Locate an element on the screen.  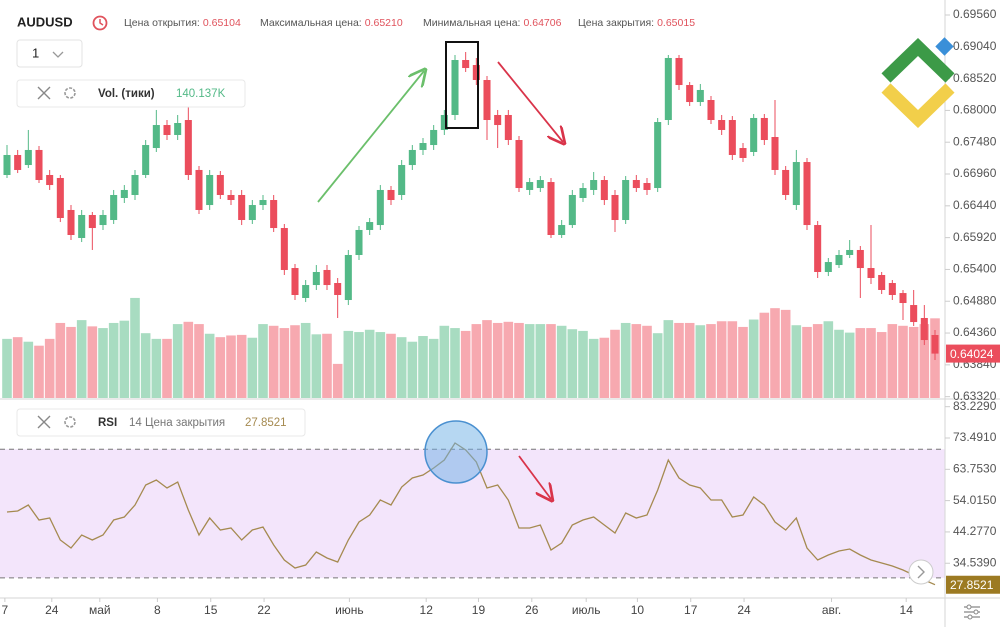
x-tick-label: июнь is located at coordinates (349, 610).